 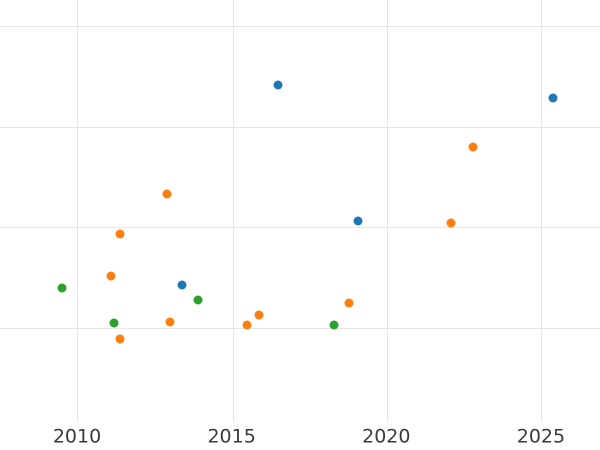 I want to click on x-tick-label: 2025, so click(x=541, y=436).